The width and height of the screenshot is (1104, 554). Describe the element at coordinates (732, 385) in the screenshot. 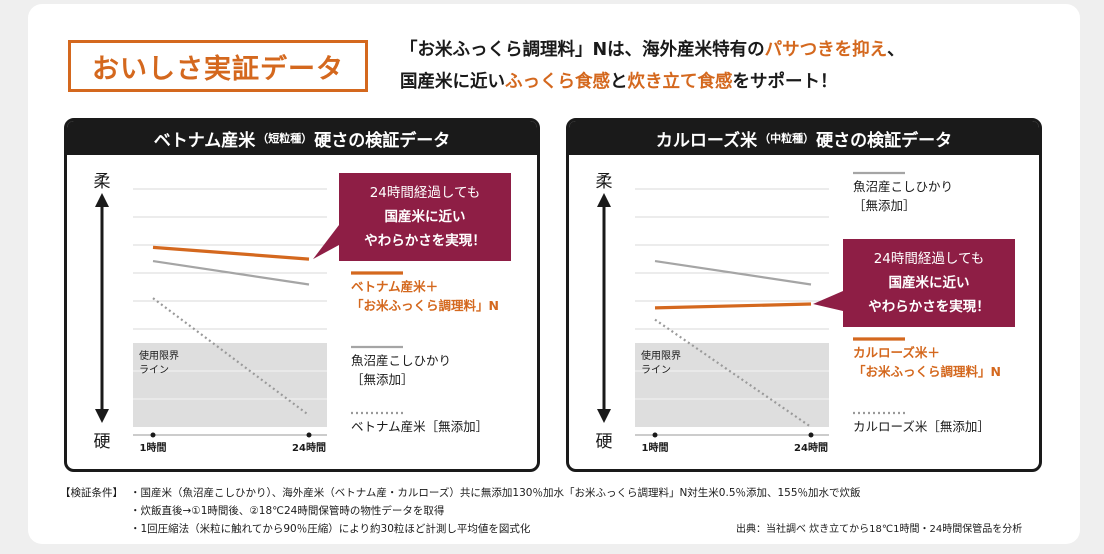

I see `limit-area` at that location.